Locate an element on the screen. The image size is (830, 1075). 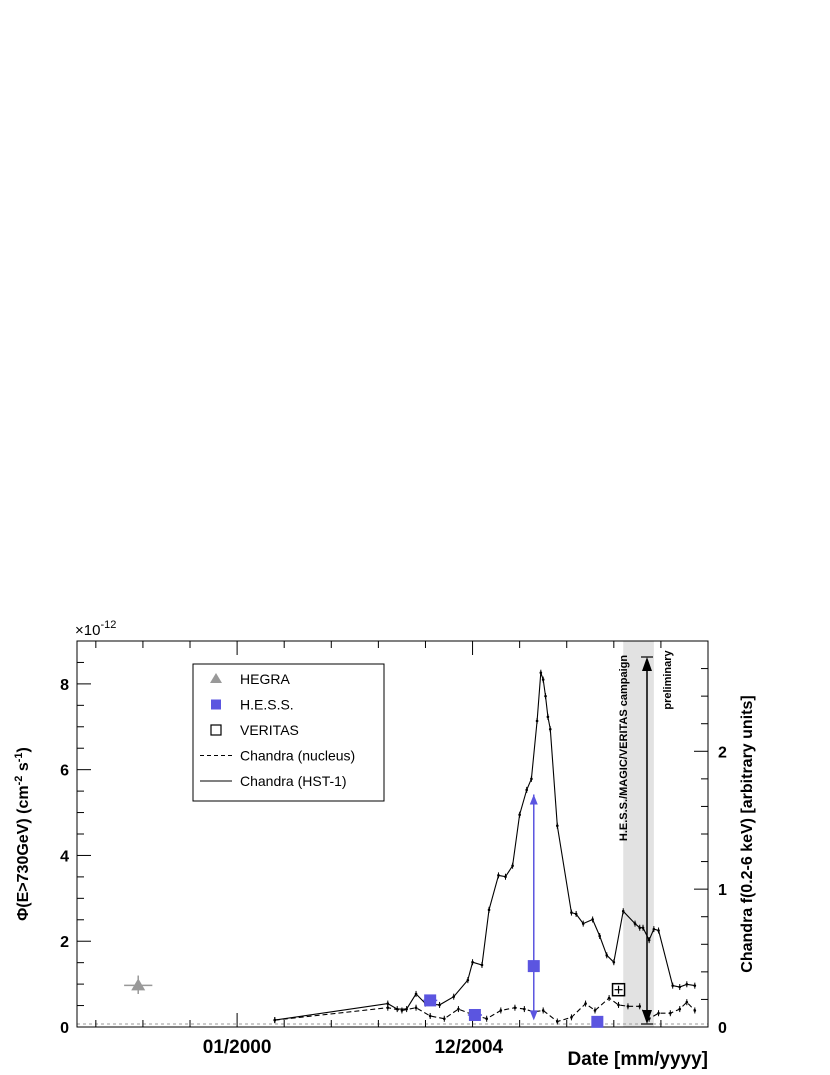
preliminary-annotation: preliminary is located at coordinates (668, 679).